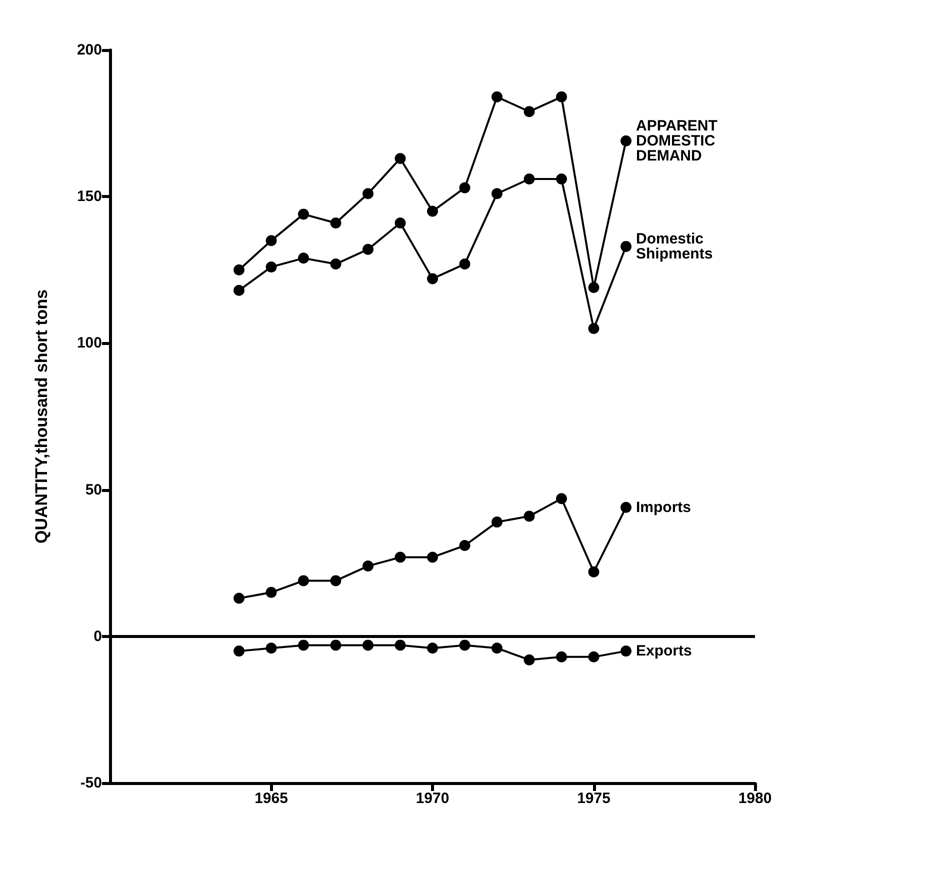 The width and height of the screenshot is (925, 873). I want to click on y-tick-label: 200, so click(89, 50).